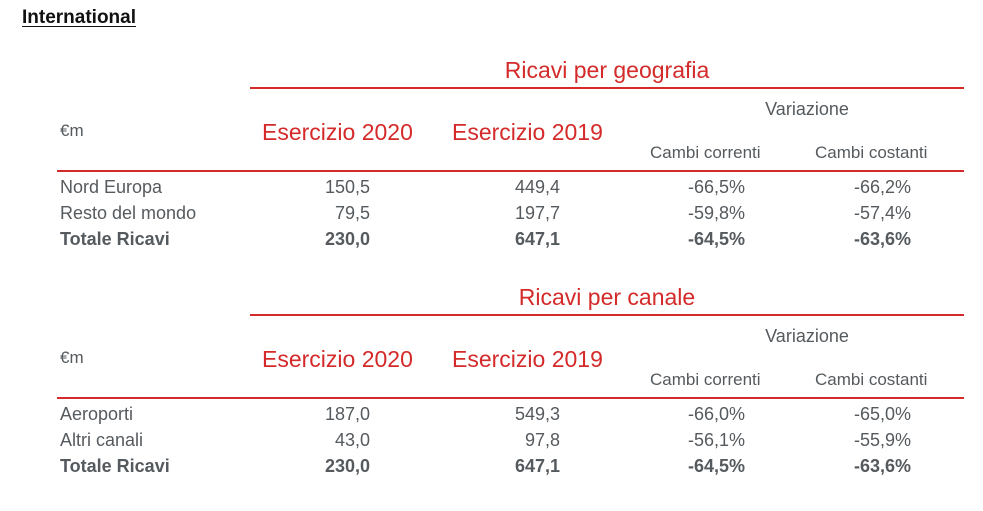  Describe the element at coordinates (79, 17) in the screenshot. I see `page-title: International` at that location.